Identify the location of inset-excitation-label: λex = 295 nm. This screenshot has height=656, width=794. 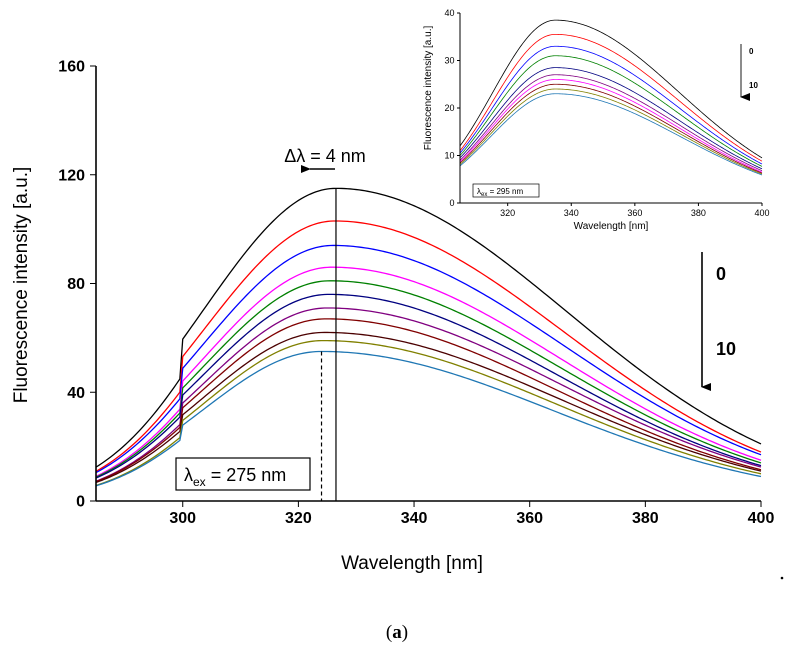
(500, 192).